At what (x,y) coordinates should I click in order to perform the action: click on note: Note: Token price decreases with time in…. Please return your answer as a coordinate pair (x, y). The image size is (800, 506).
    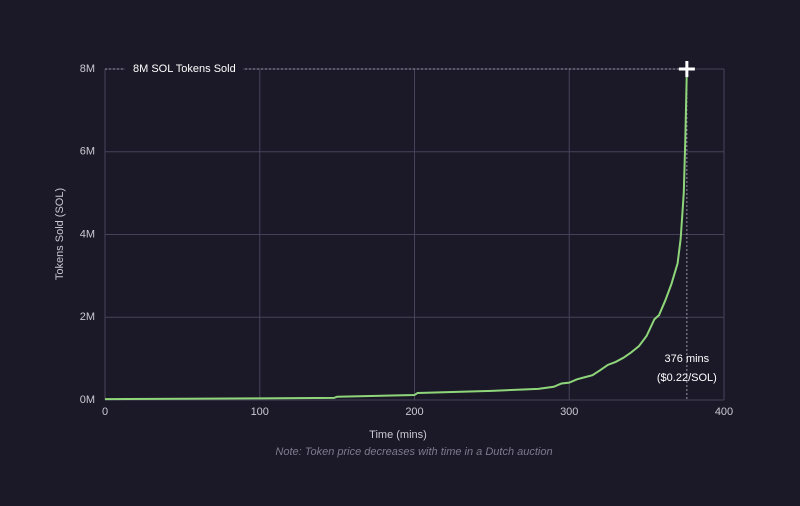
    Looking at the image, I should click on (413, 452).